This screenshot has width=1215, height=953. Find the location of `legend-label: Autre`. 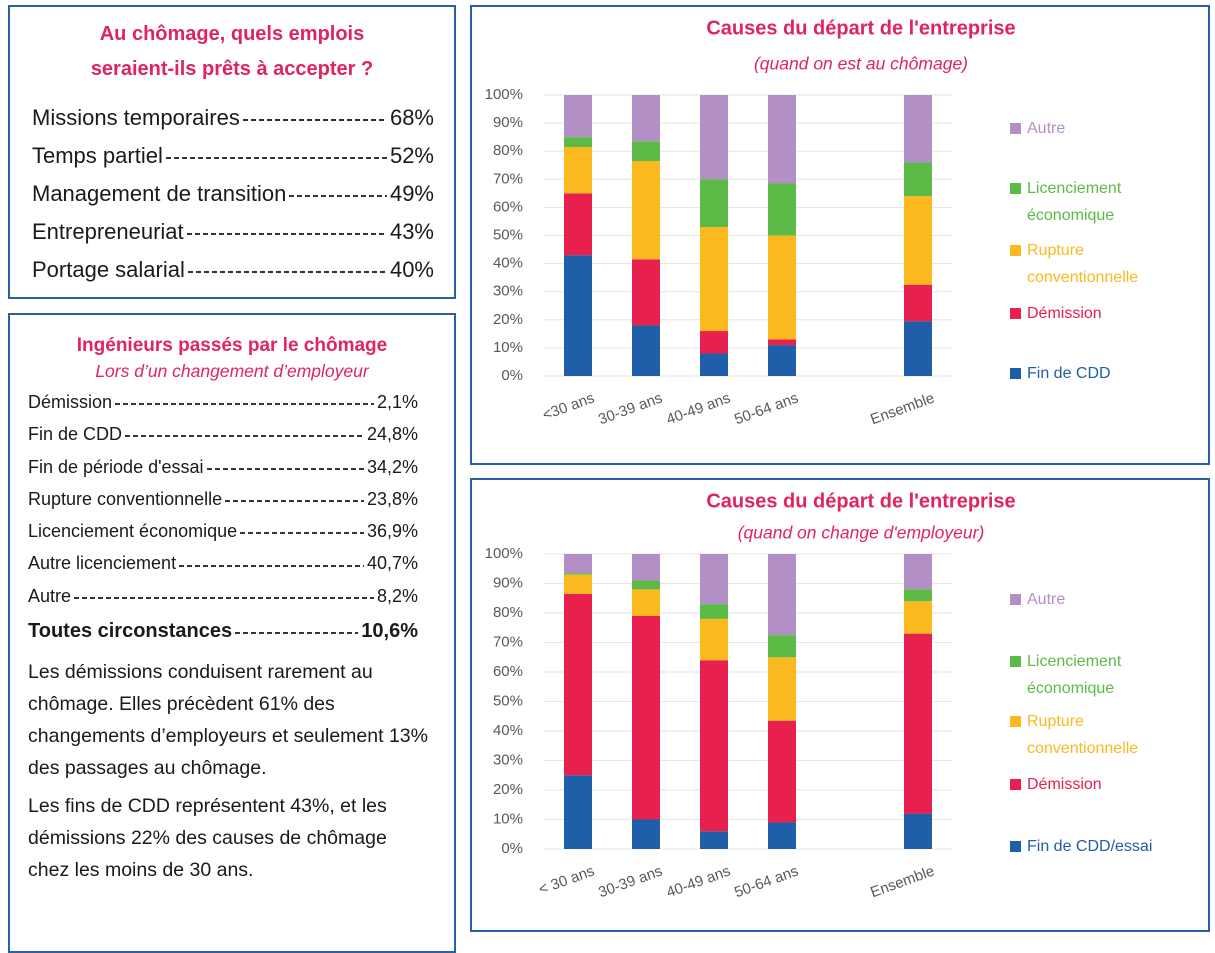

legend-label: Autre is located at coordinates (1046, 128).